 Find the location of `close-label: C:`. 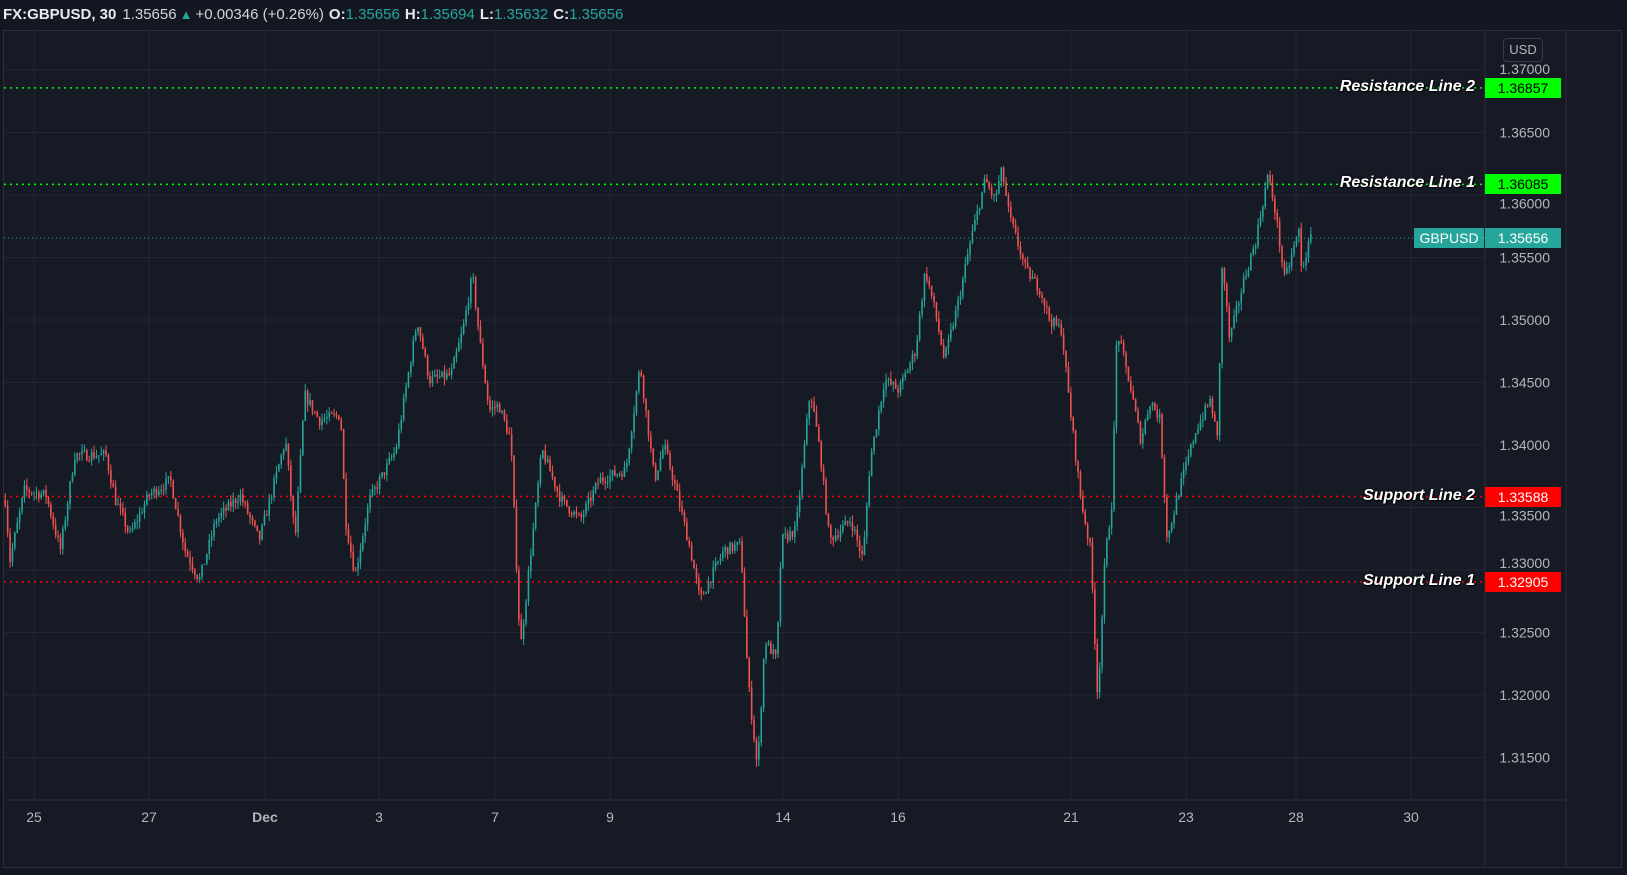

close-label: C: is located at coordinates (561, 14).